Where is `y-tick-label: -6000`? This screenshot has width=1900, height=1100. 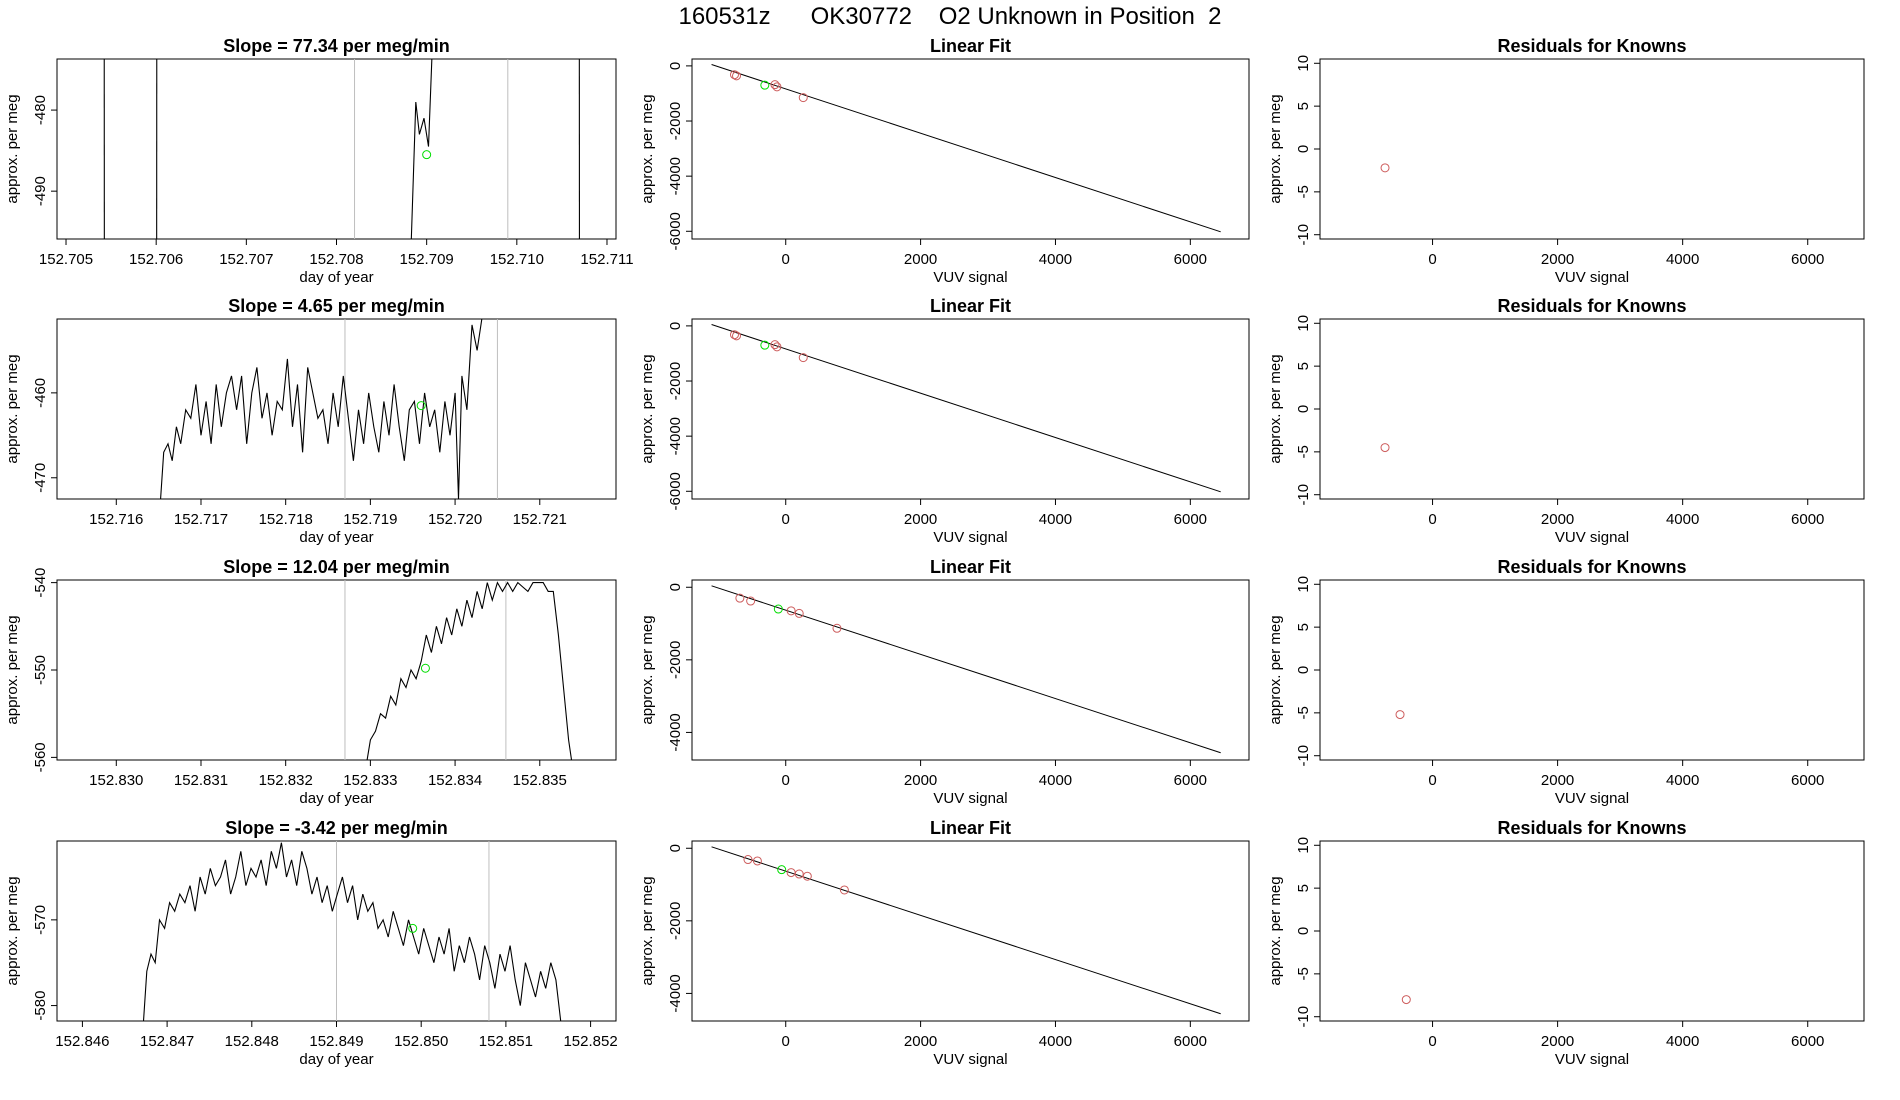
y-tick-label: -6000 is located at coordinates (675, 491).